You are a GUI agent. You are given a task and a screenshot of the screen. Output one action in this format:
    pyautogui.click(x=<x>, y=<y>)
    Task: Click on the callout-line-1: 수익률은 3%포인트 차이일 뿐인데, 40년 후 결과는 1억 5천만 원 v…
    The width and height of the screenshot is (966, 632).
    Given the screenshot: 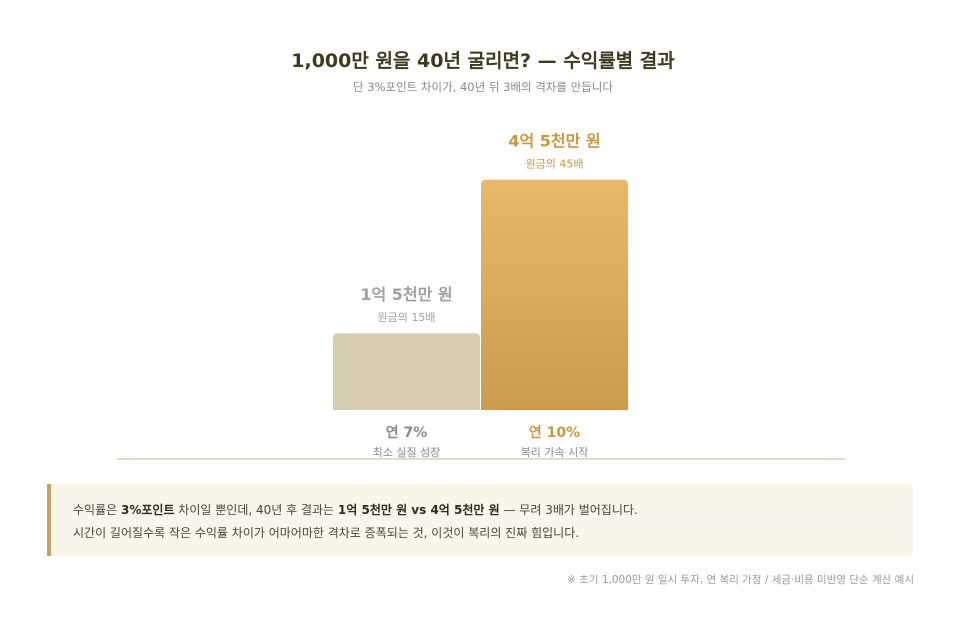 What is the action you would take?
    pyautogui.click(x=493, y=510)
    